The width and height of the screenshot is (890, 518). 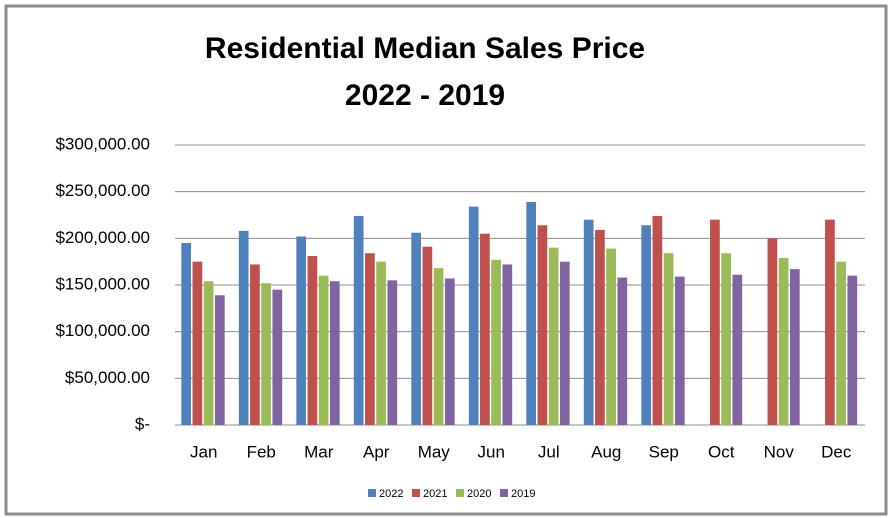 What do you see at coordinates (102, 143) in the screenshot?
I see `y-tick-label: $300,000.00` at bounding box center [102, 143].